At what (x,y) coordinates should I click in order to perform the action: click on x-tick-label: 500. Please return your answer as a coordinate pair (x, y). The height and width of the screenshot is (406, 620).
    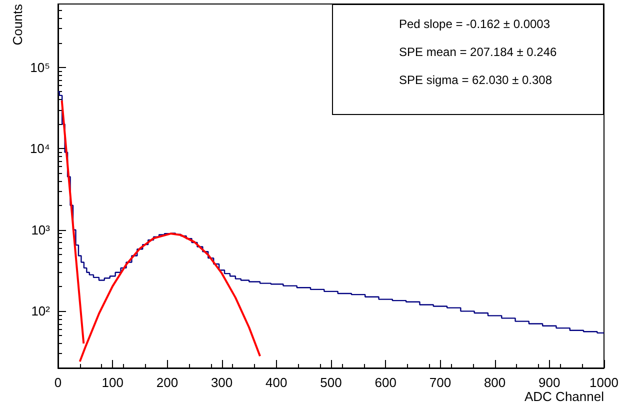
    Looking at the image, I should click on (331, 382).